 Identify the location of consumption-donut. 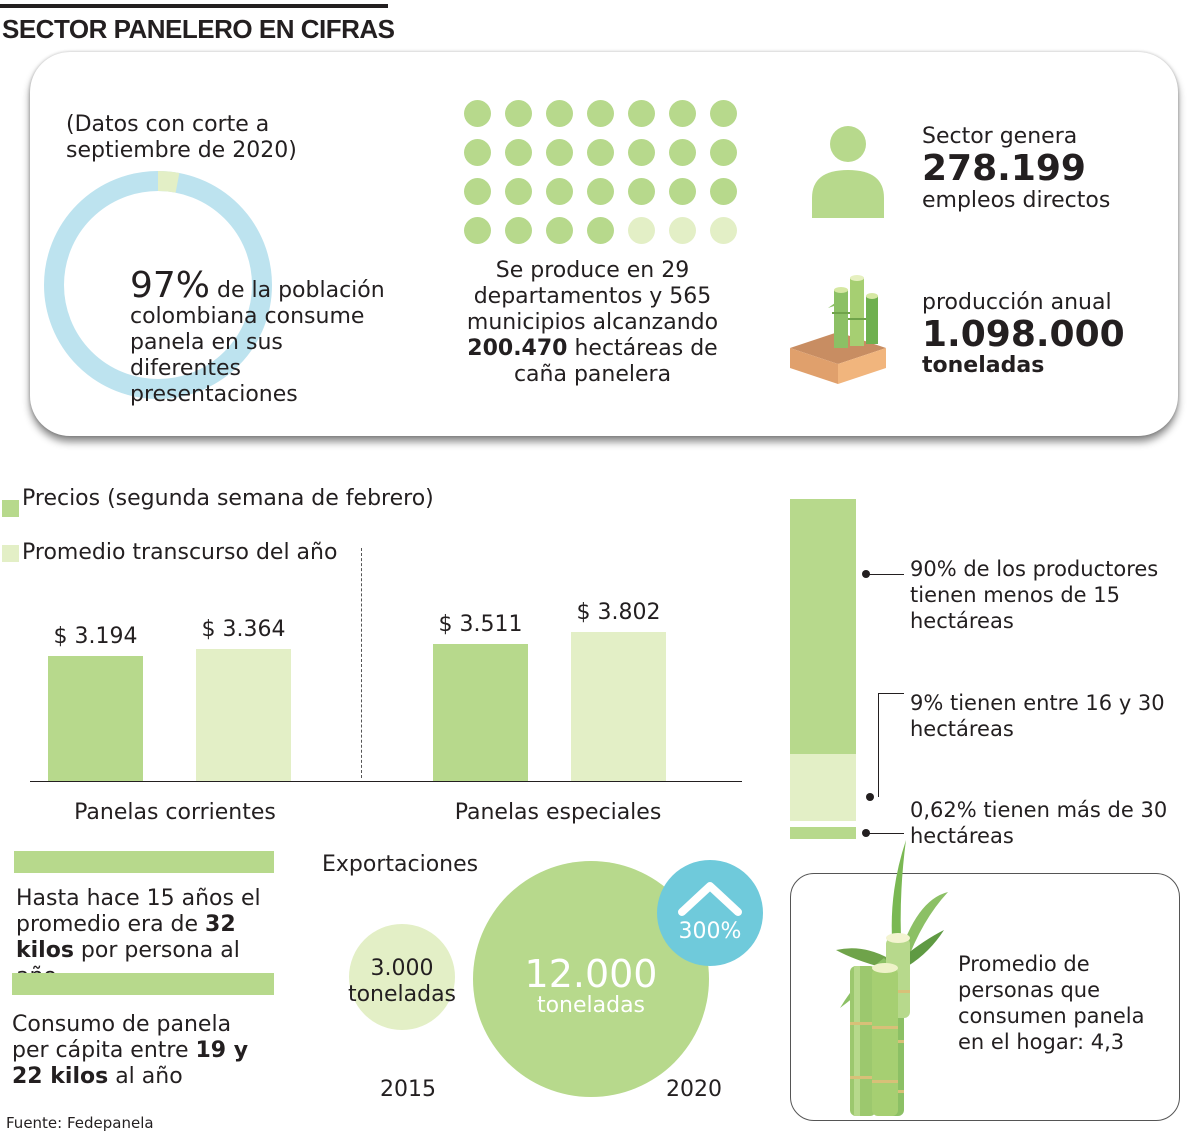
(158, 285).